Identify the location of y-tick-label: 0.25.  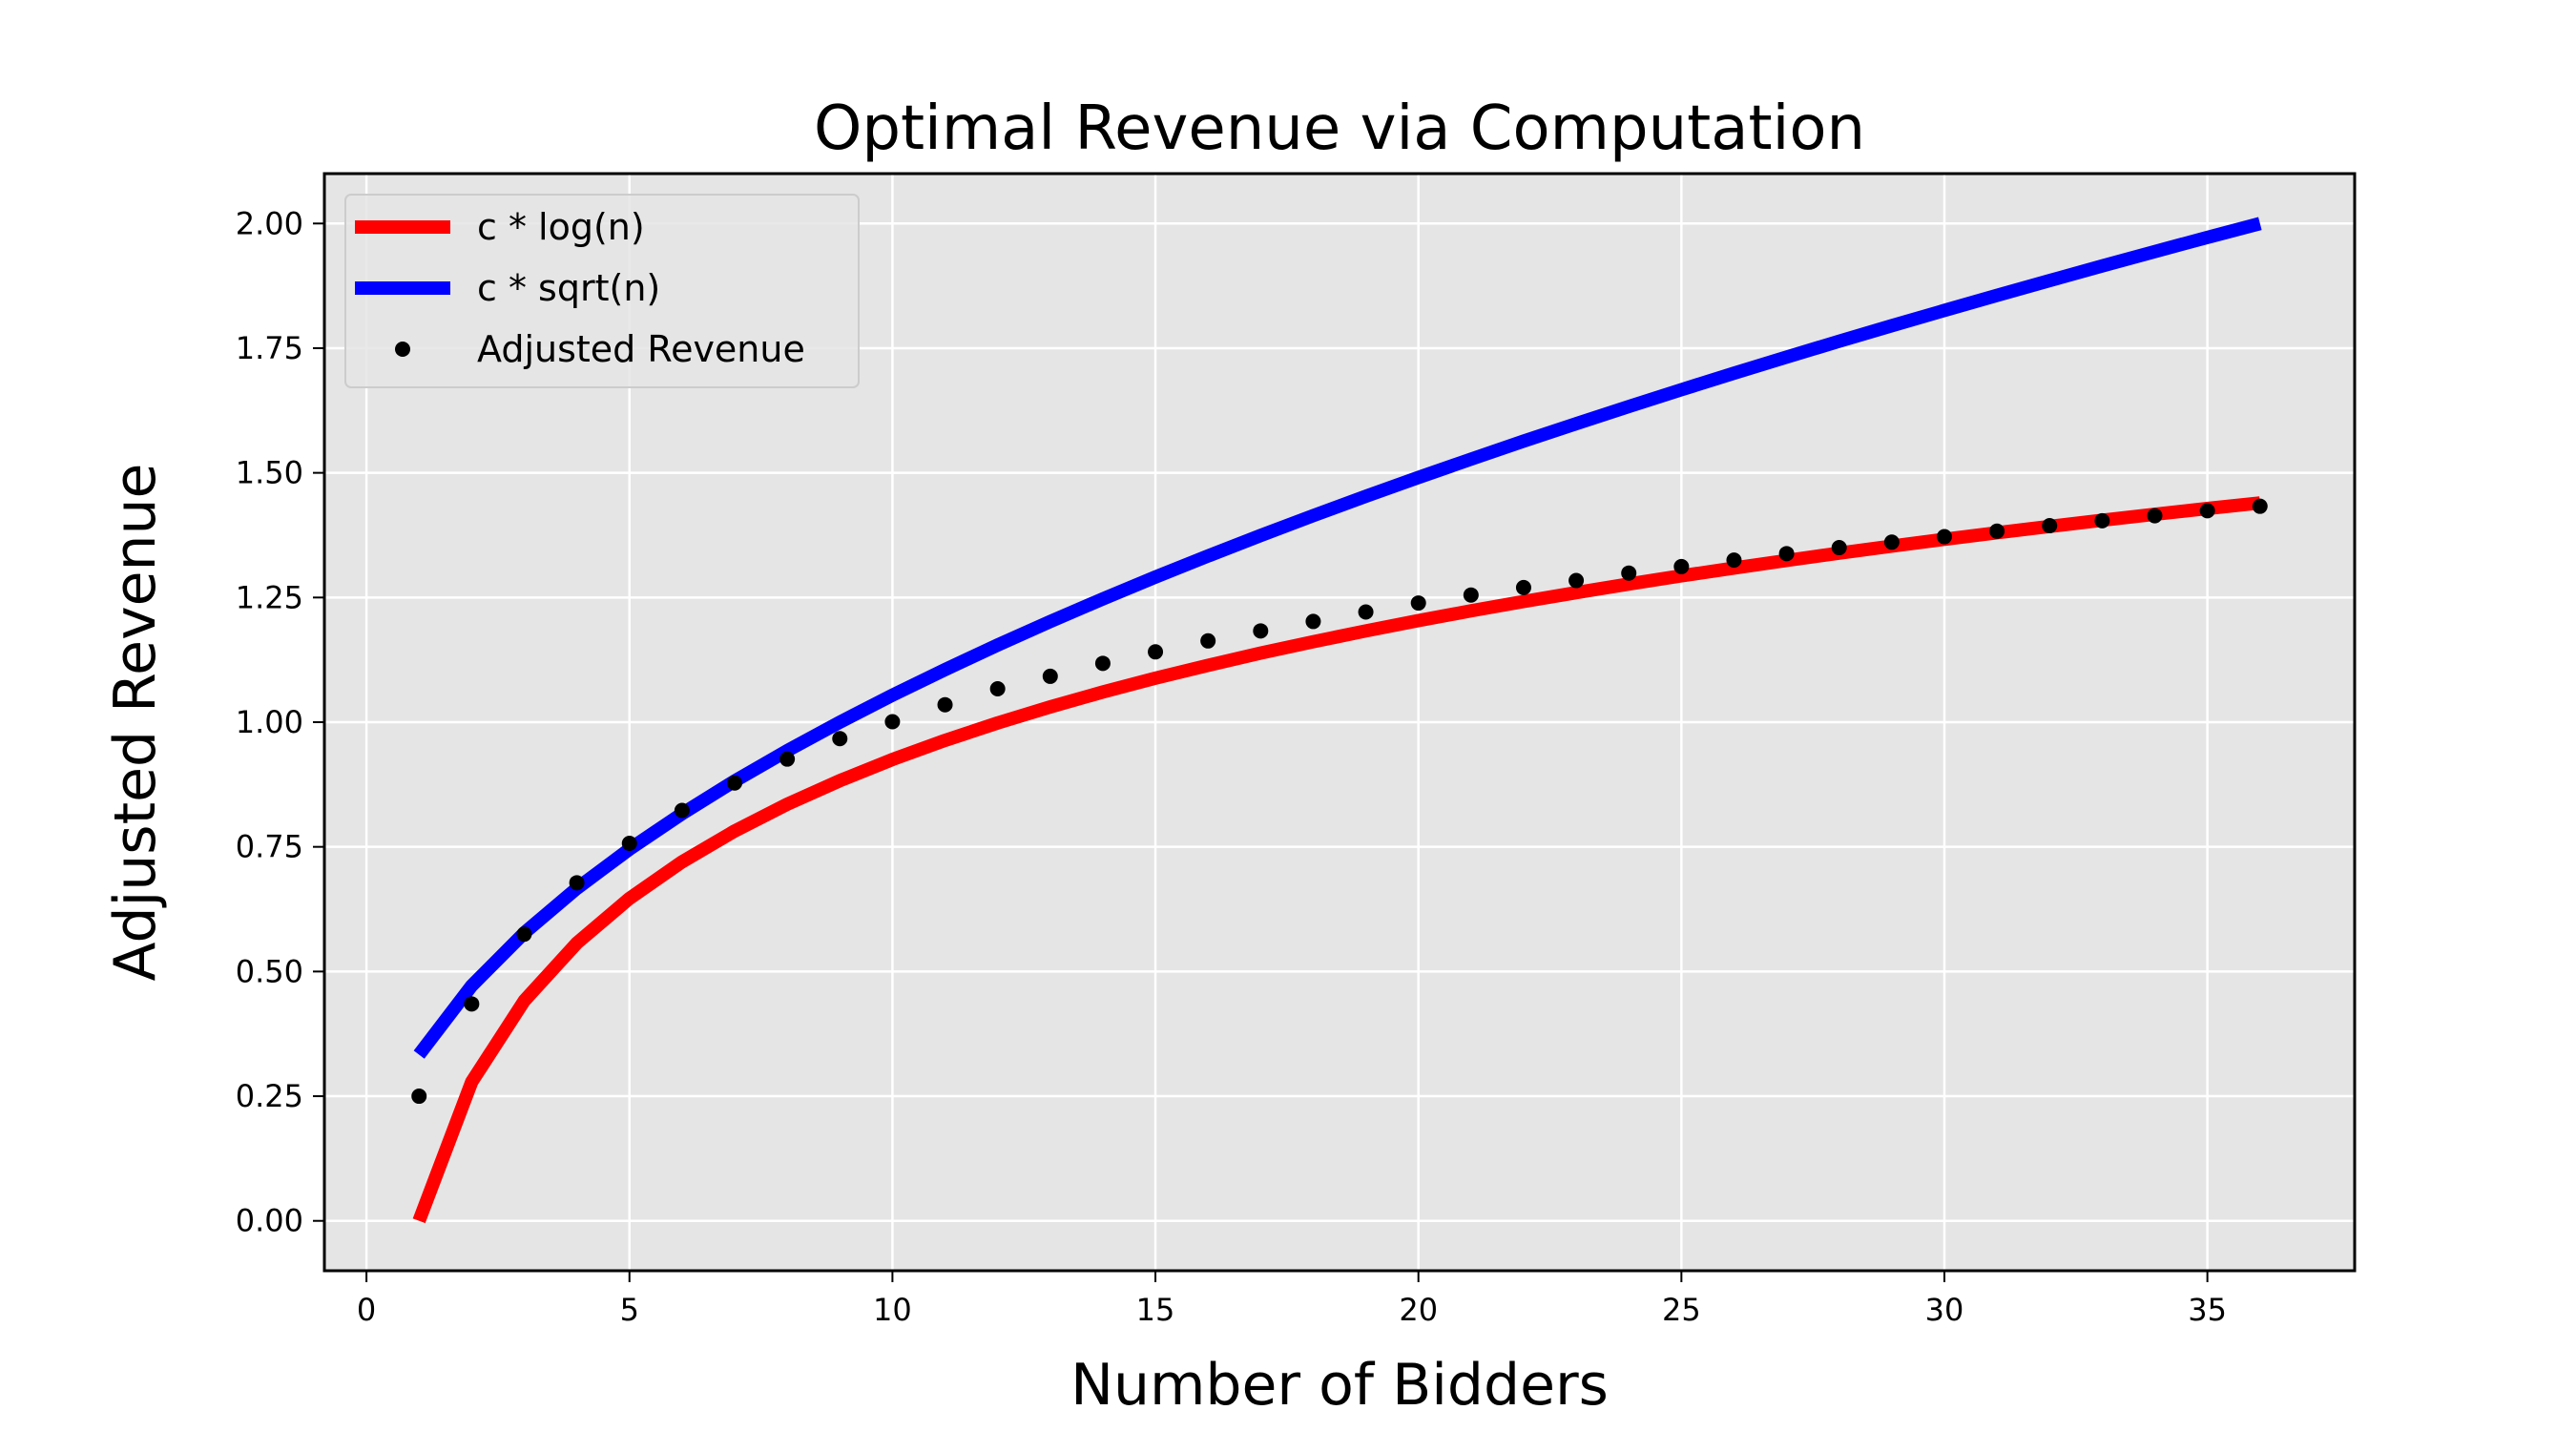
(269, 1096).